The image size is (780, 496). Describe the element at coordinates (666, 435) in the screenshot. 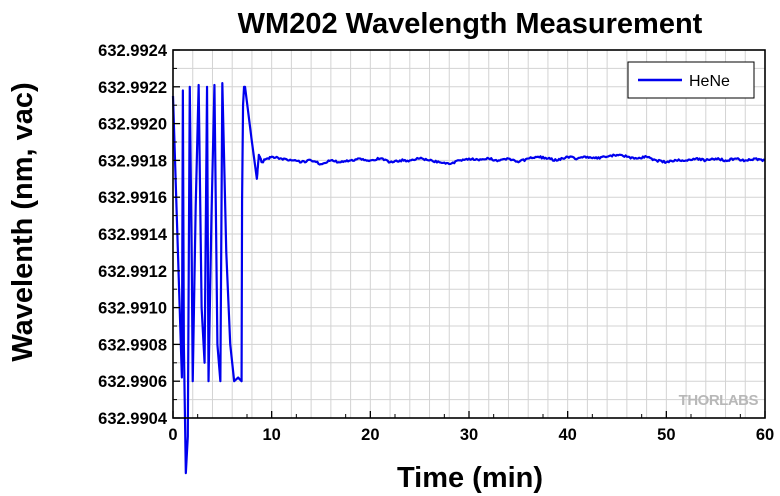

I see `x-tick-label: 50` at that location.